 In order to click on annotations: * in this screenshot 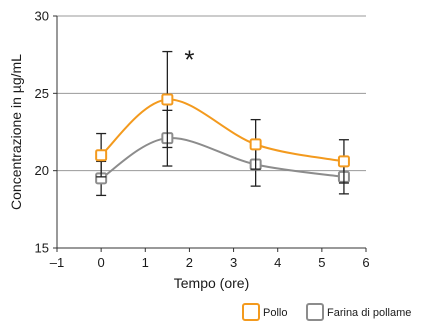, I will do `click(189, 60)`.